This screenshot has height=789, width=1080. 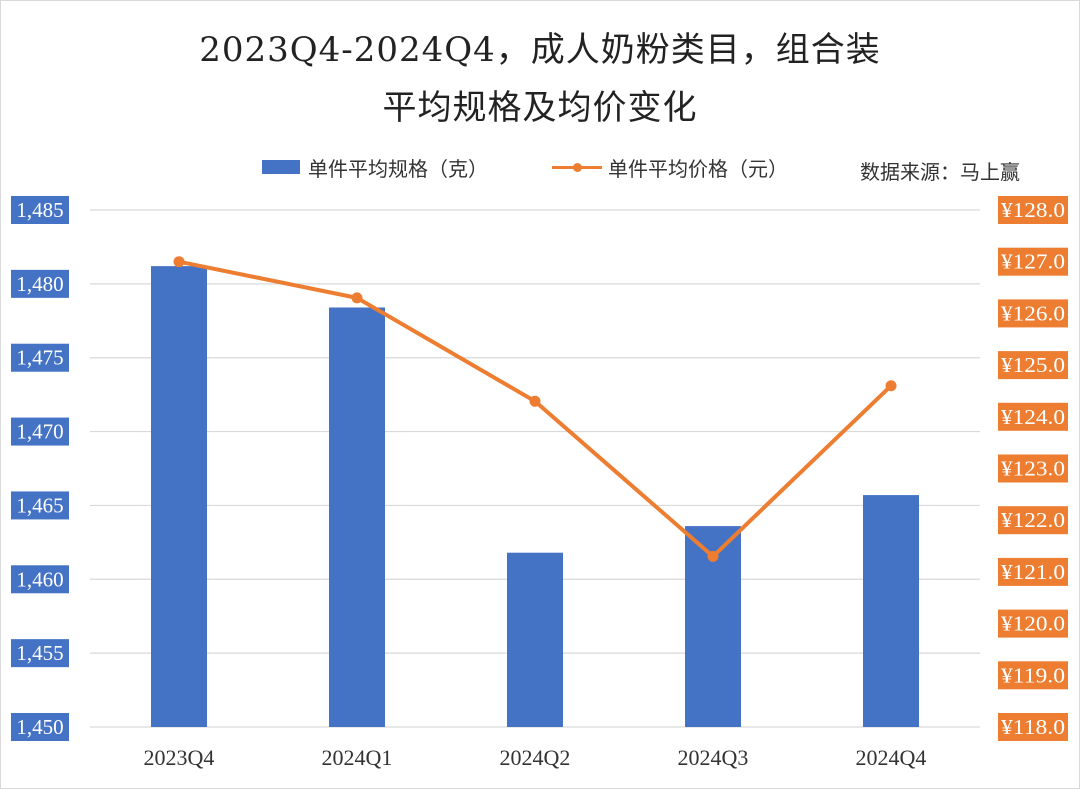 I want to click on y-left-tick-5: 1,475, so click(x=40, y=357).